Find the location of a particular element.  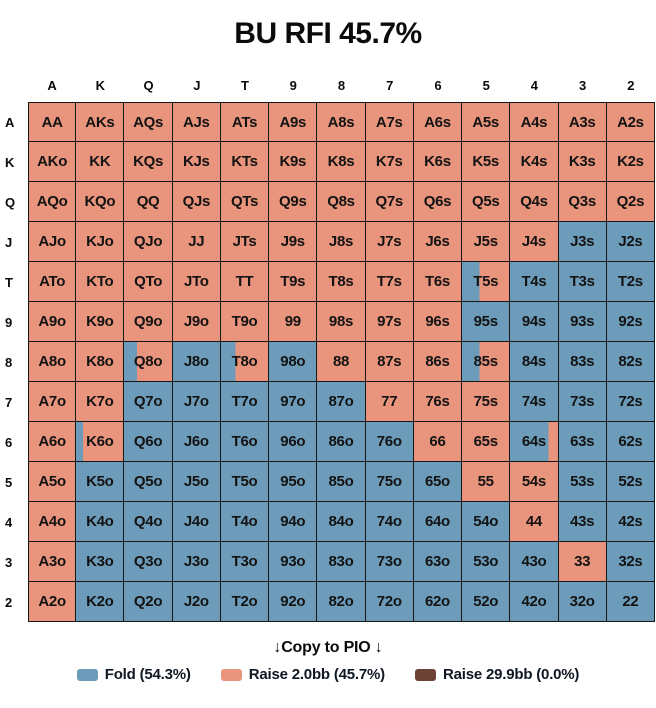

grid-cell-JTs: JTs is located at coordinates (245, 242).